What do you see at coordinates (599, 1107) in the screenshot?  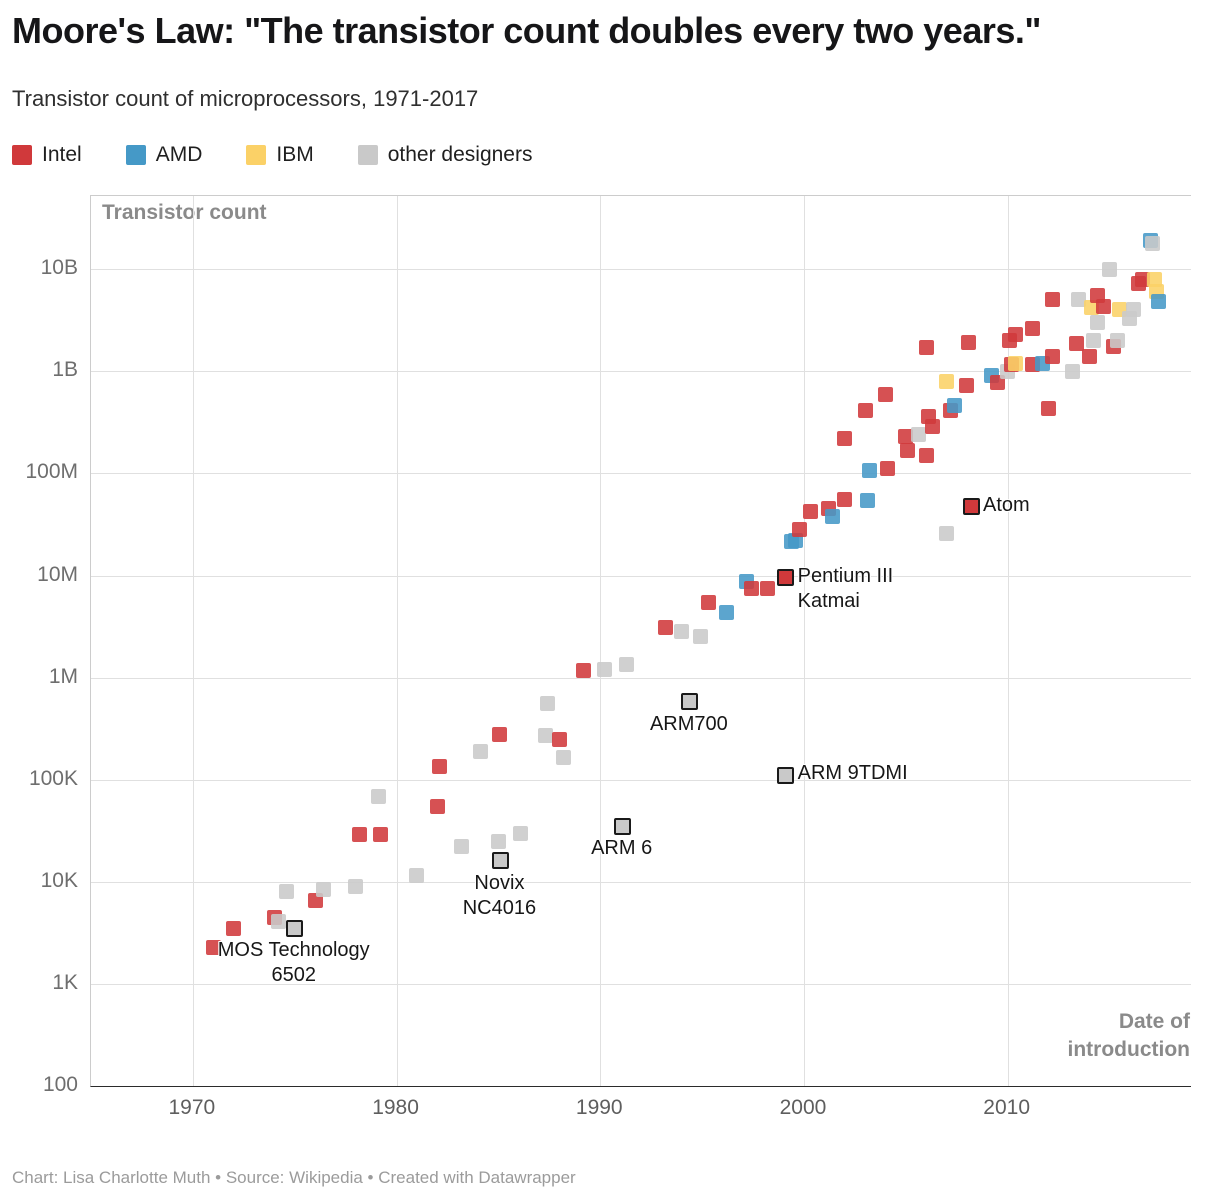 I see `x-tick-label: 1990` at bounding box center [599, 1107].